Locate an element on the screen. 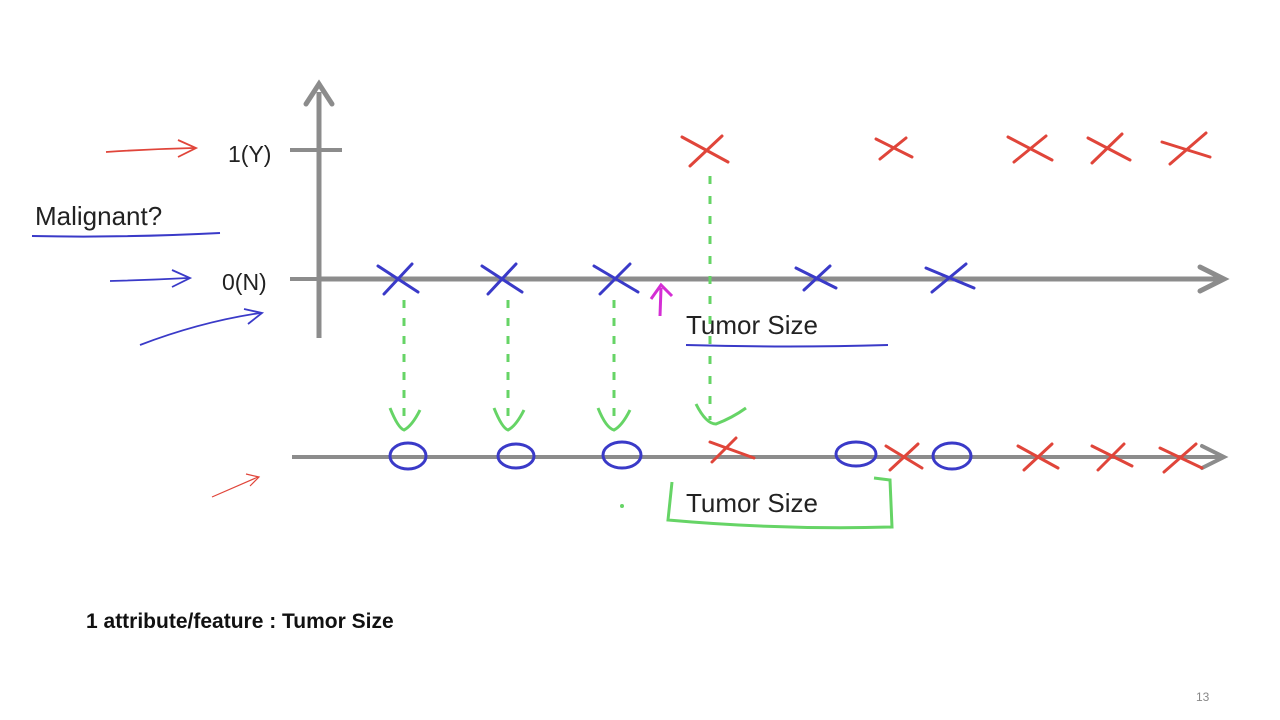 This screenshot has height=720, width=1280. y-tick-label-1: 1(Y) is located at coordinates (249, 154).